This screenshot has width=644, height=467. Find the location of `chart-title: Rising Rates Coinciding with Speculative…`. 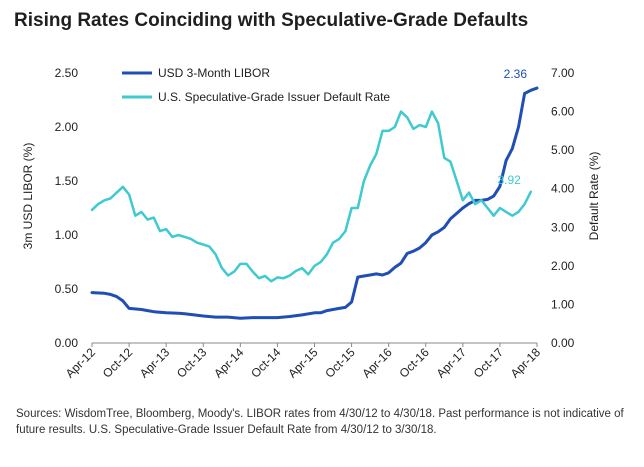

chart-title: Rising Rates Coinciding with Speculative… is located at coordinates (271, 20).